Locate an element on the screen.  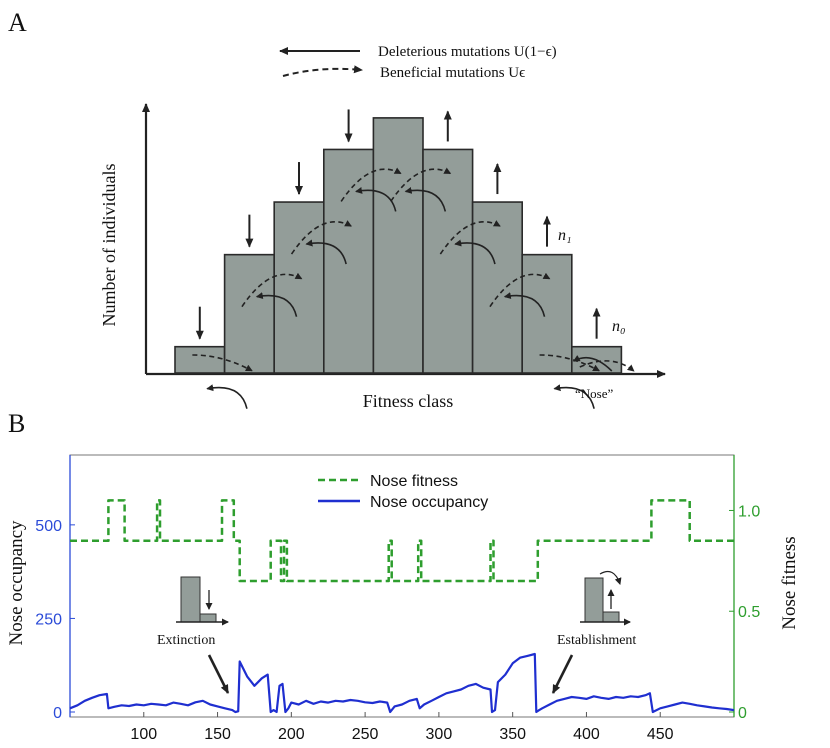
y-right-tick-label: 0 is located at coordinates (742, 713).